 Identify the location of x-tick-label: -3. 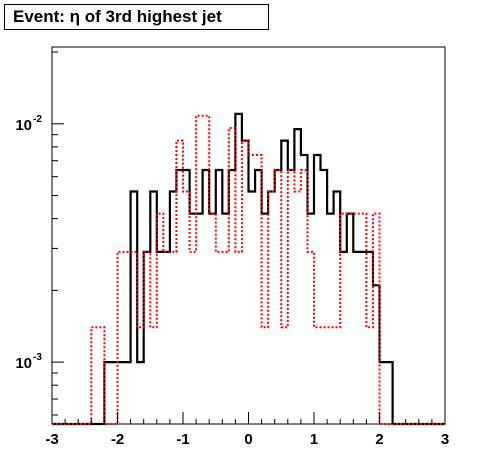
(51, 439).